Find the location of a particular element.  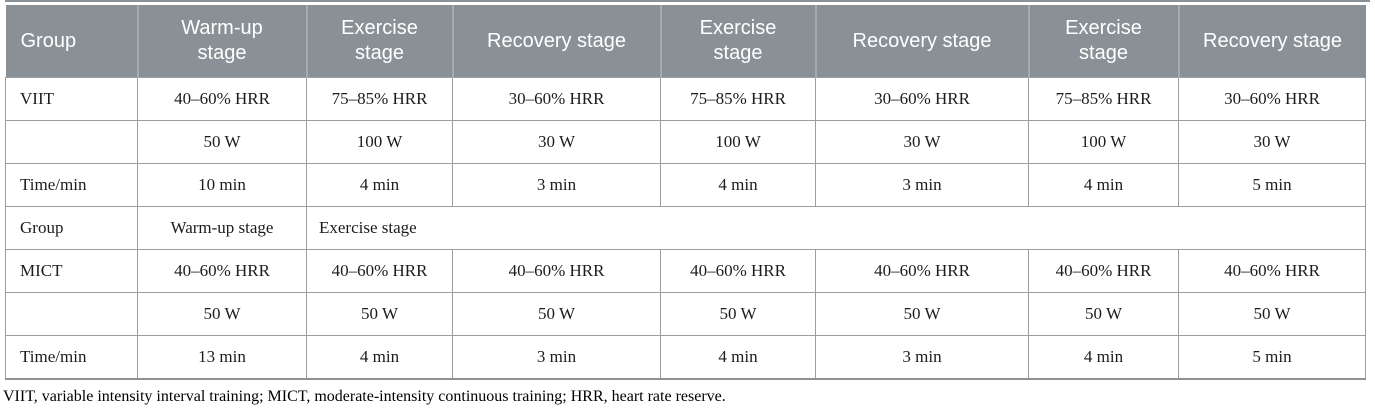

header-cell-exercise-stage-3: Exercise stage is located at coordinates (1103, 41).